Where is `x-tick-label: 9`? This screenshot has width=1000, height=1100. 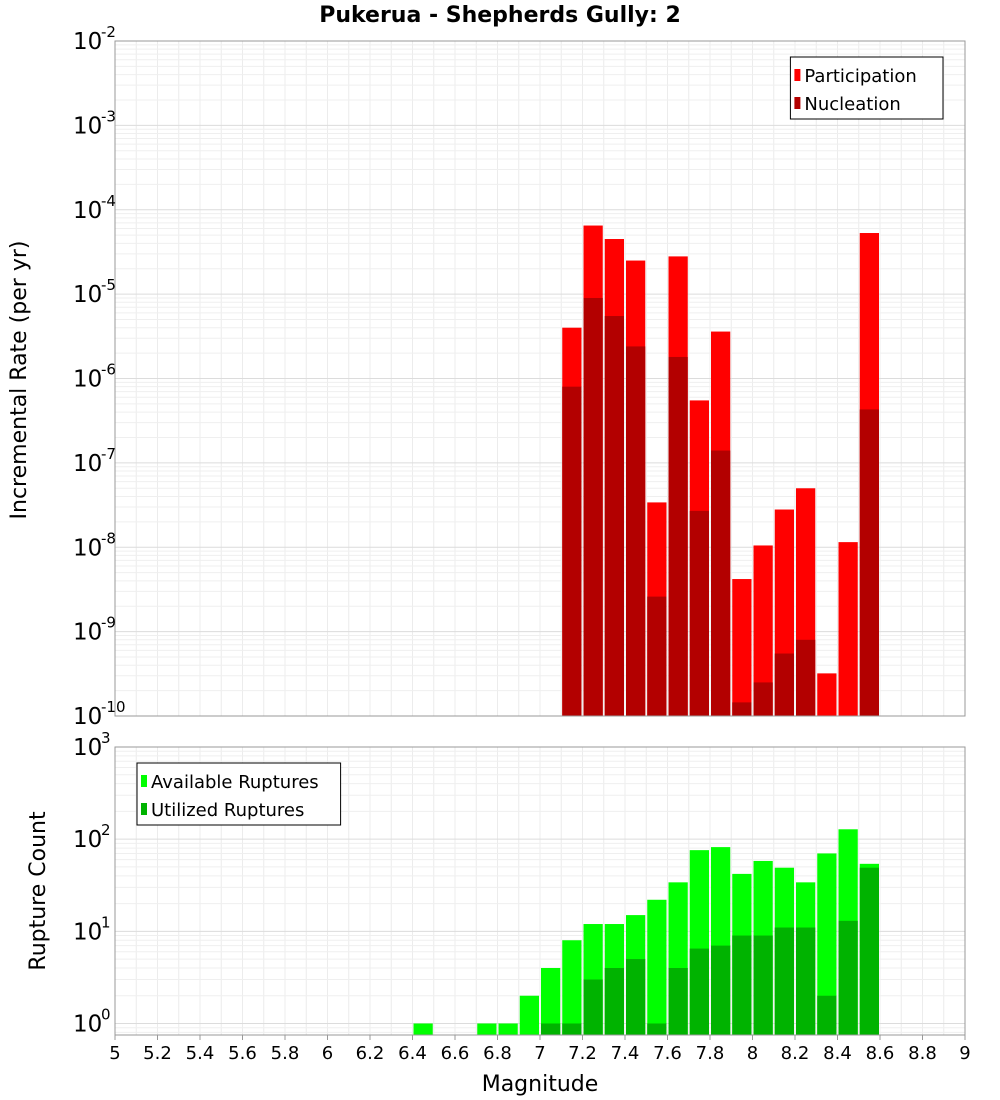
x-tick-label: 9 is located at coordinates (964, 1053).